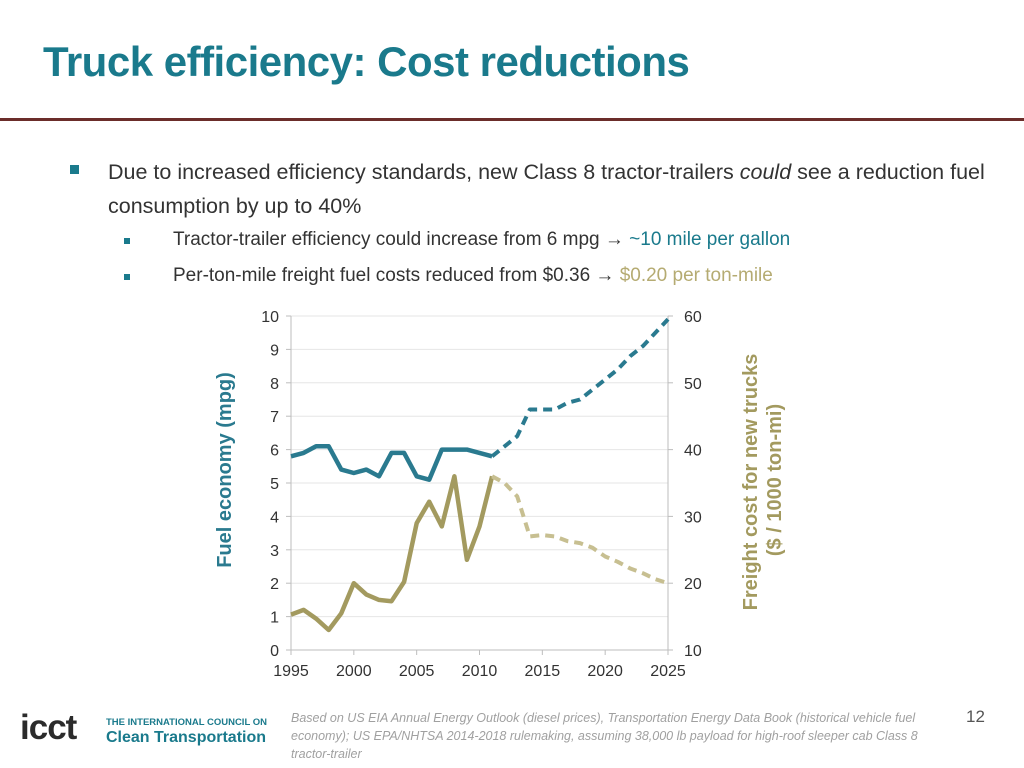  What do you see at coordinates (274, 651) in the screenshot?
I see `y-left-tick-label: 0` at bounding box center [274, 651].